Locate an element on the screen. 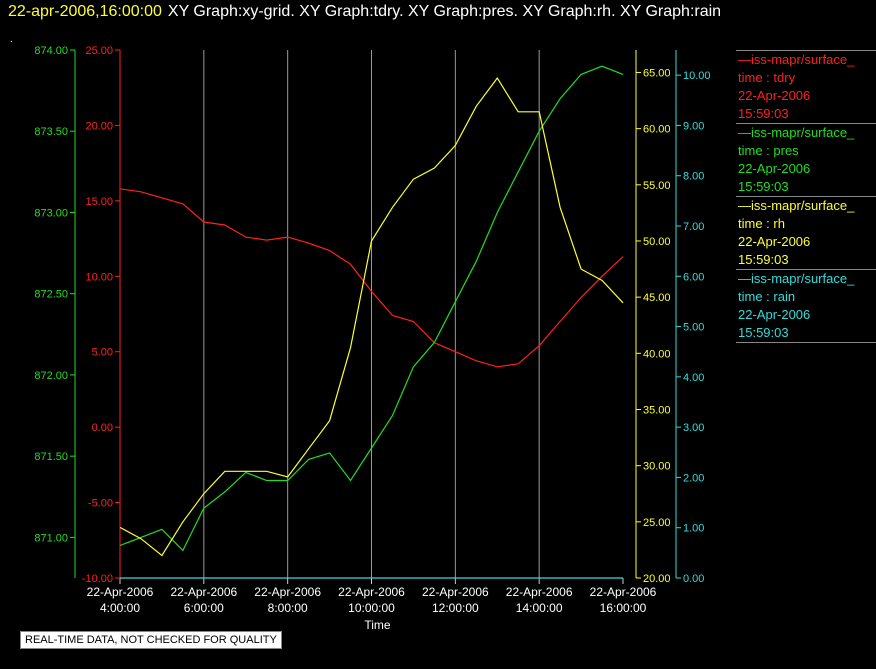 The width and height of the screenshot is (876, 669). quality-notice: REAL-TIME DATA, NOT CHECKED FOR QUALITY is located at coordinates (151, 640).